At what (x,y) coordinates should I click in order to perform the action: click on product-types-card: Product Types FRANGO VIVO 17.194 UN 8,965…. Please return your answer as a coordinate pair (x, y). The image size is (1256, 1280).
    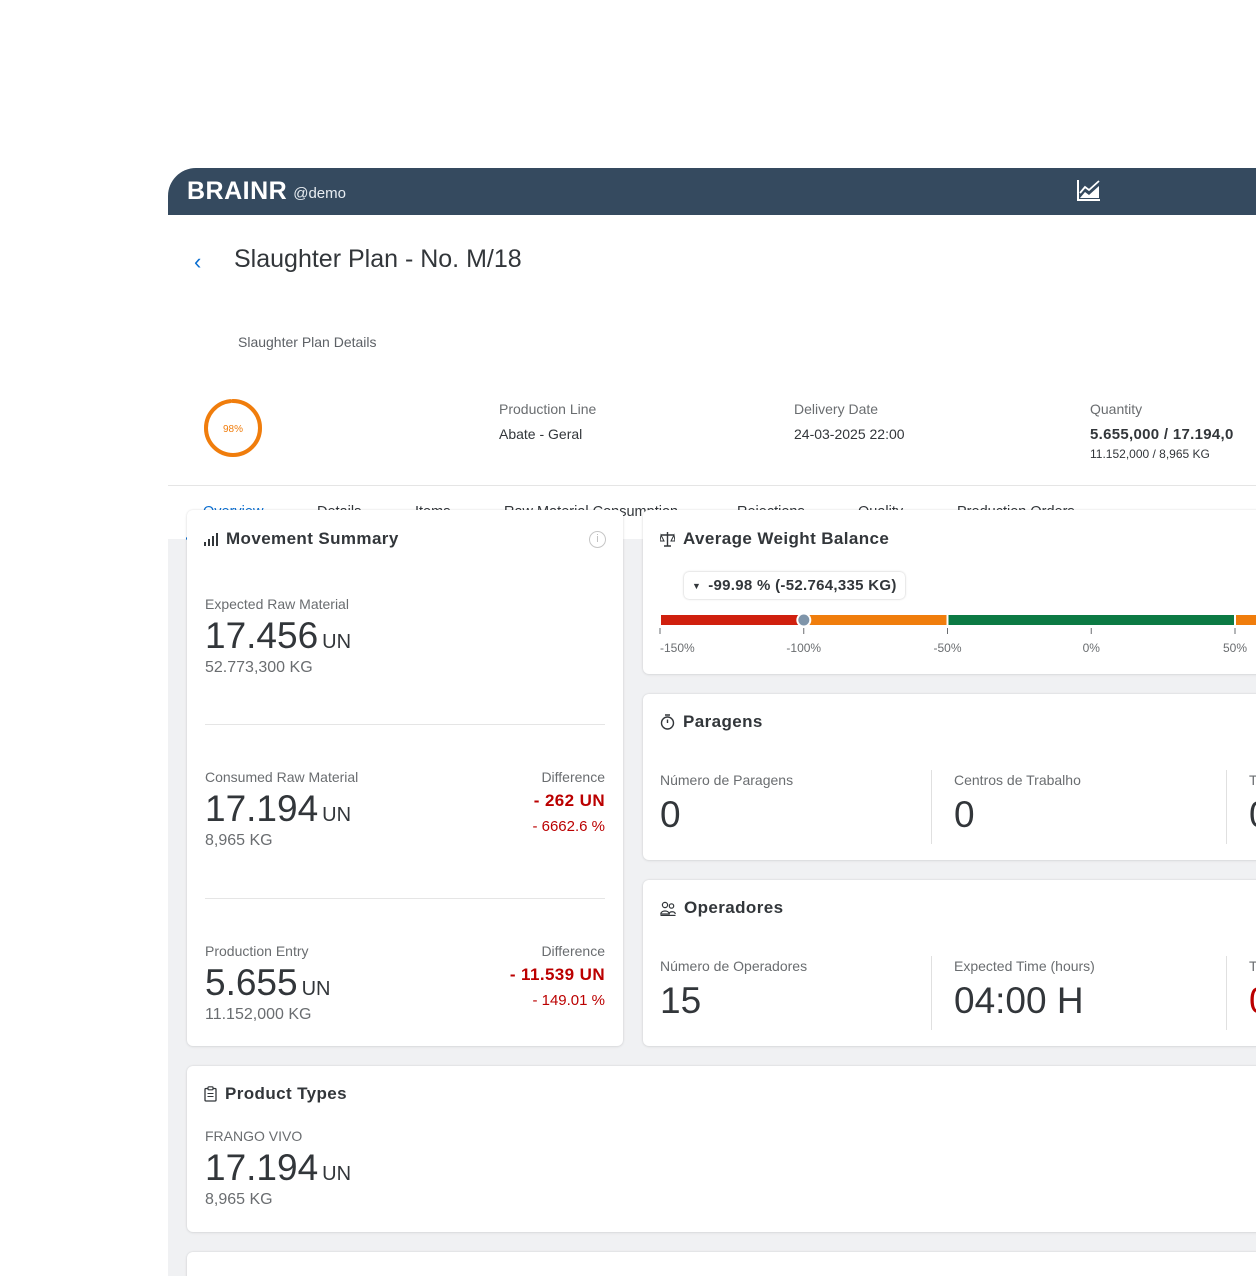
    Looking at the image, I should click on (721, 1149).